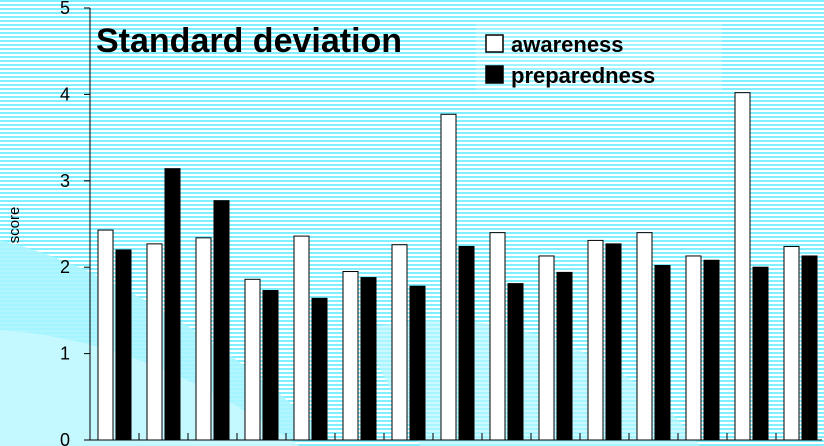 The image size is (824, 446). Describe the element at coordinates (65, 438) in the screenshot. I see `y-tick-label-0: 0` at that location.